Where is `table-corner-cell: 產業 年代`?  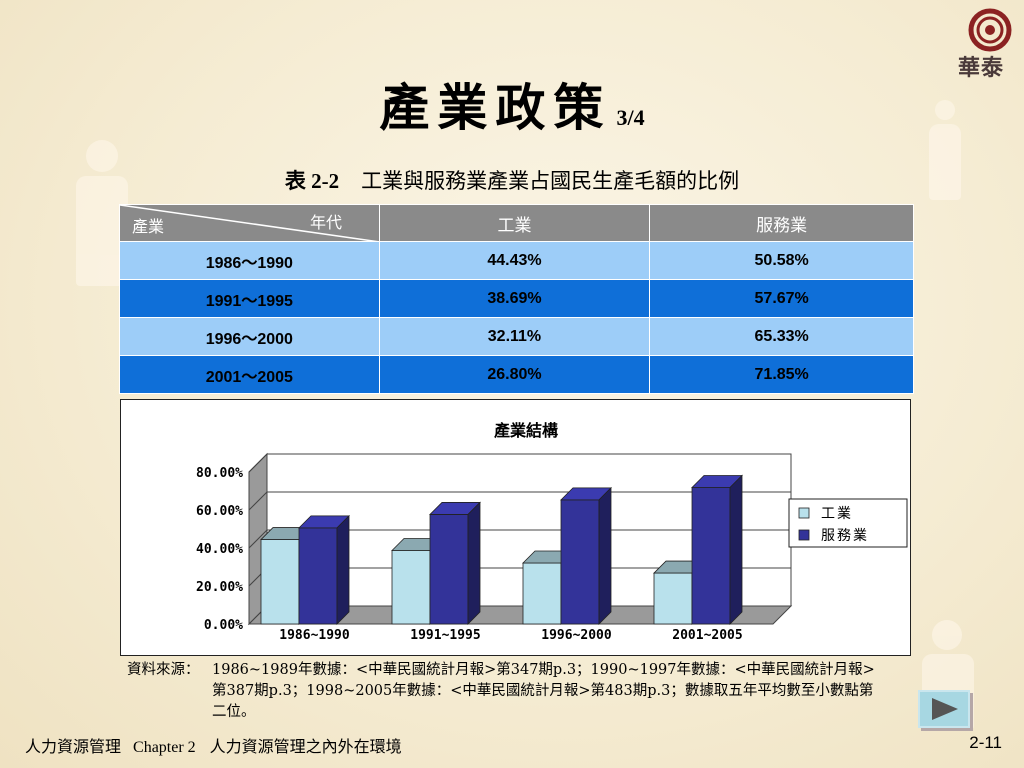
table-corner-cell: 產業 年代 is located at coordinates (249, 223).